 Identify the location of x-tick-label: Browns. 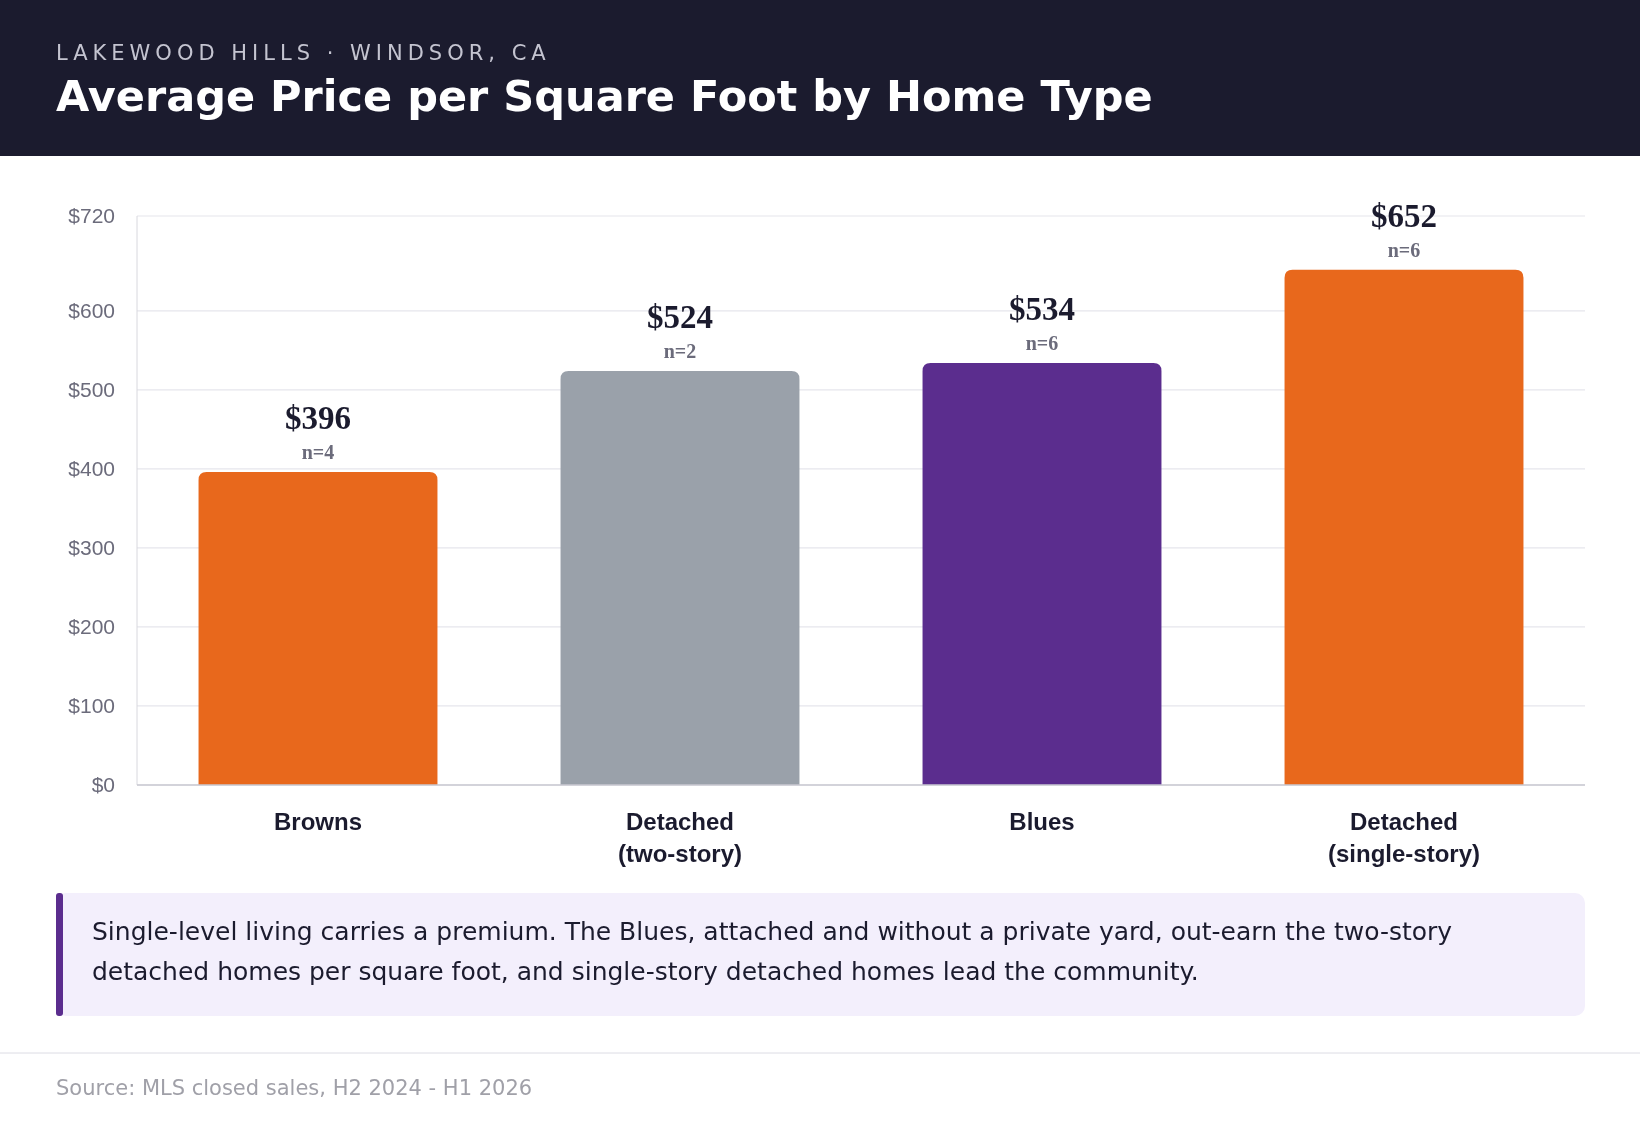
(318, 821).